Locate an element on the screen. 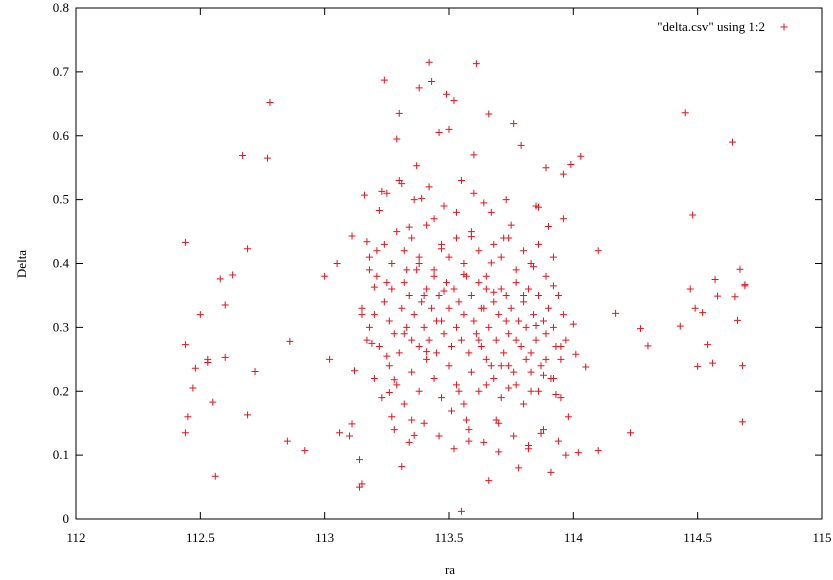  y-axis-label: Delta is located at coordinates (21, 264).